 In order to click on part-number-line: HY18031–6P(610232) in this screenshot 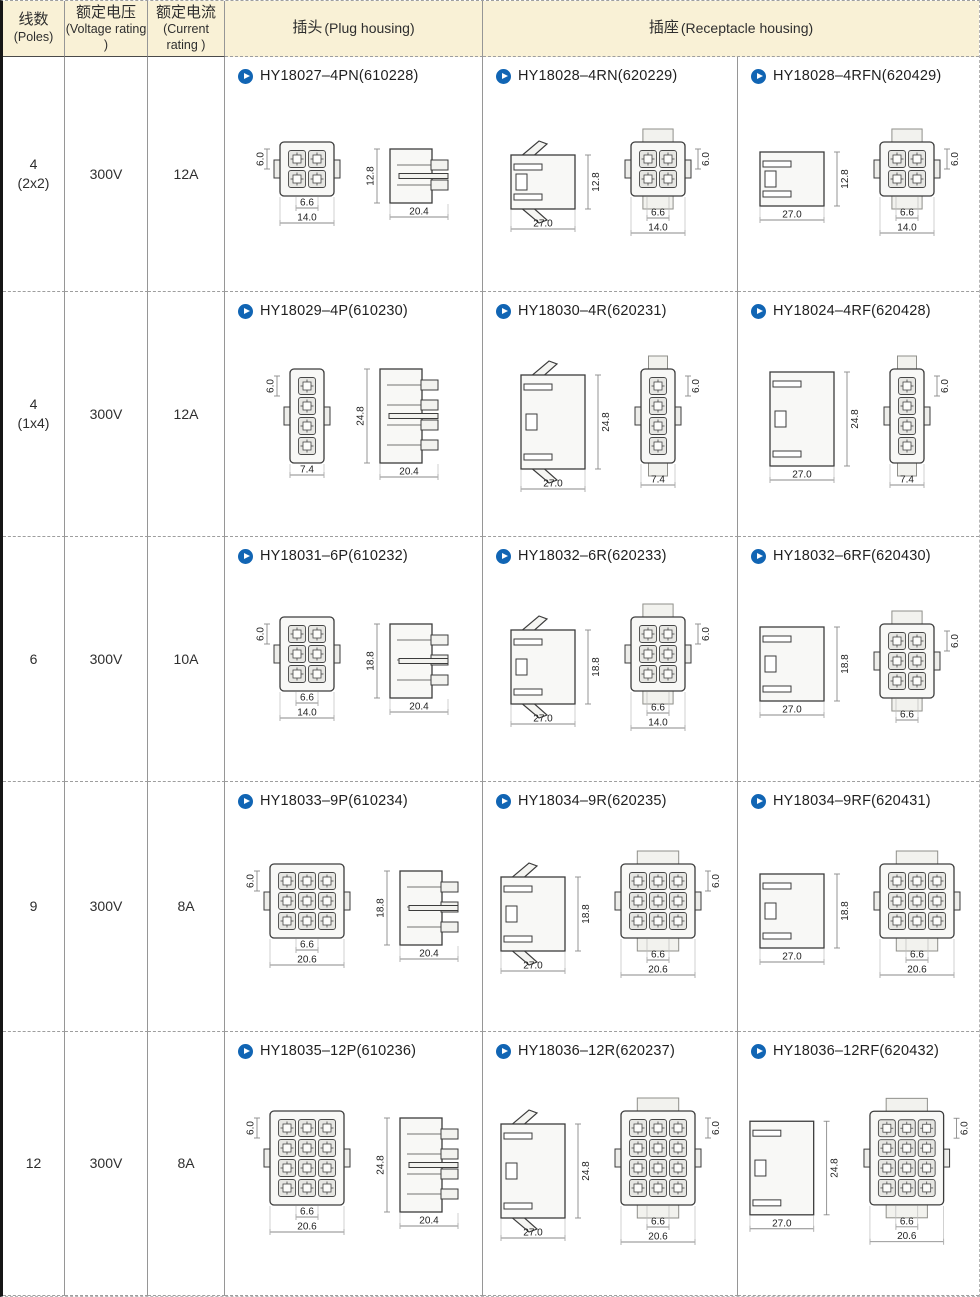, I will do `click(353, 550)`.